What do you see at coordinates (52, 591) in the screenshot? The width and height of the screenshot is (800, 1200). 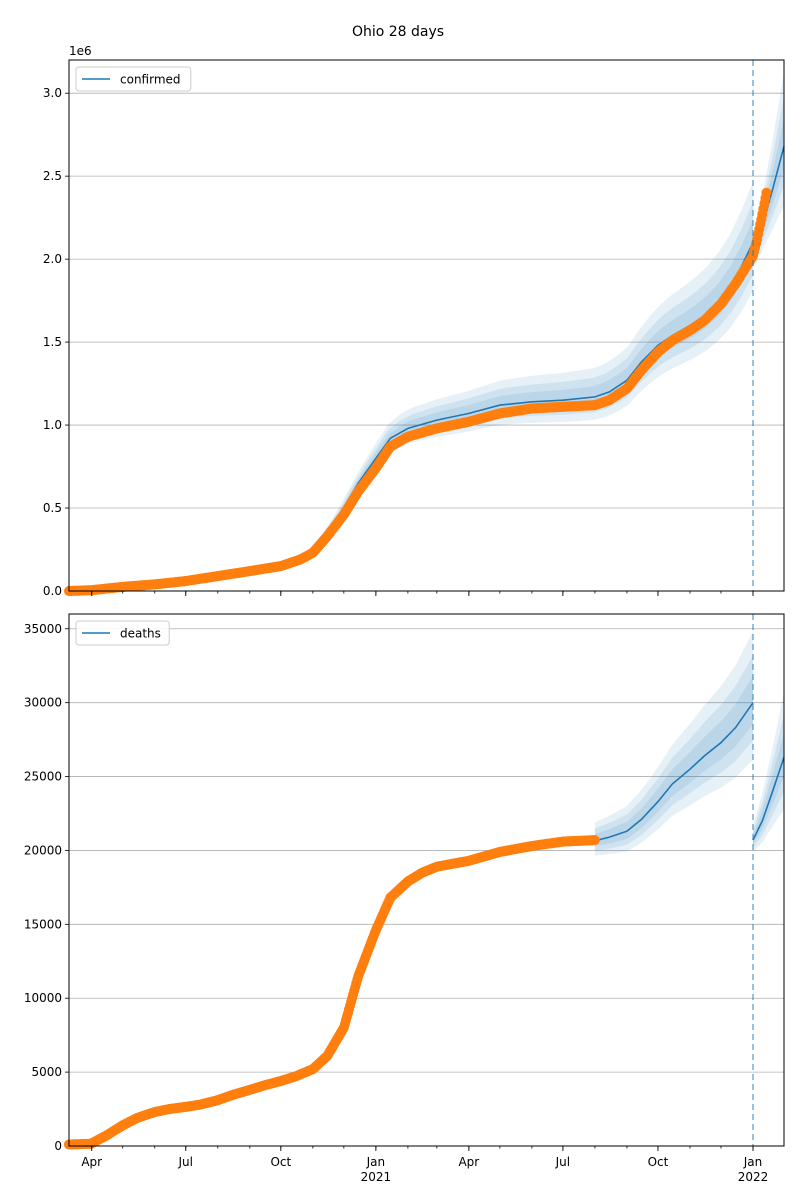 I see `y-tick-label: 0.0` at bounding box center [52, 591].